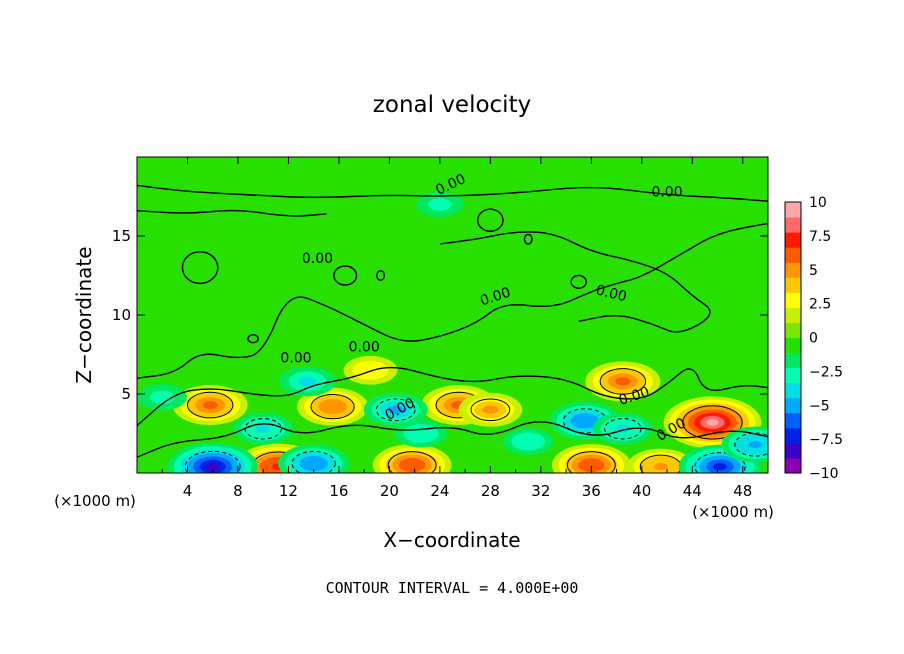 This screenshot has width=904, height=654. What do you see at coordinates (84, 314) in the screenshot?
I see `y-axis-label: Z−coordinate` at bounding box center [84, 314].